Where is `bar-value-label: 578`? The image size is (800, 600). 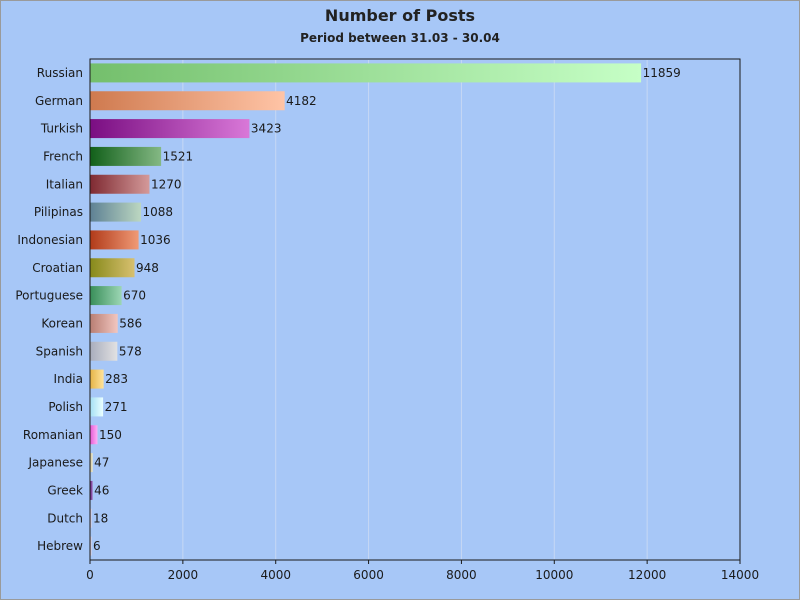
bar-value-label: 578 is located at coordinates (130, 351).